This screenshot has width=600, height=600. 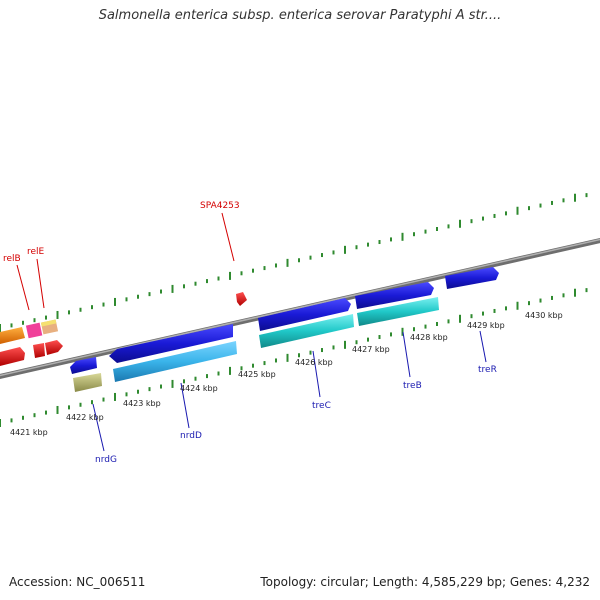 I want to click on gene-relE, so click(x=39, y=350).